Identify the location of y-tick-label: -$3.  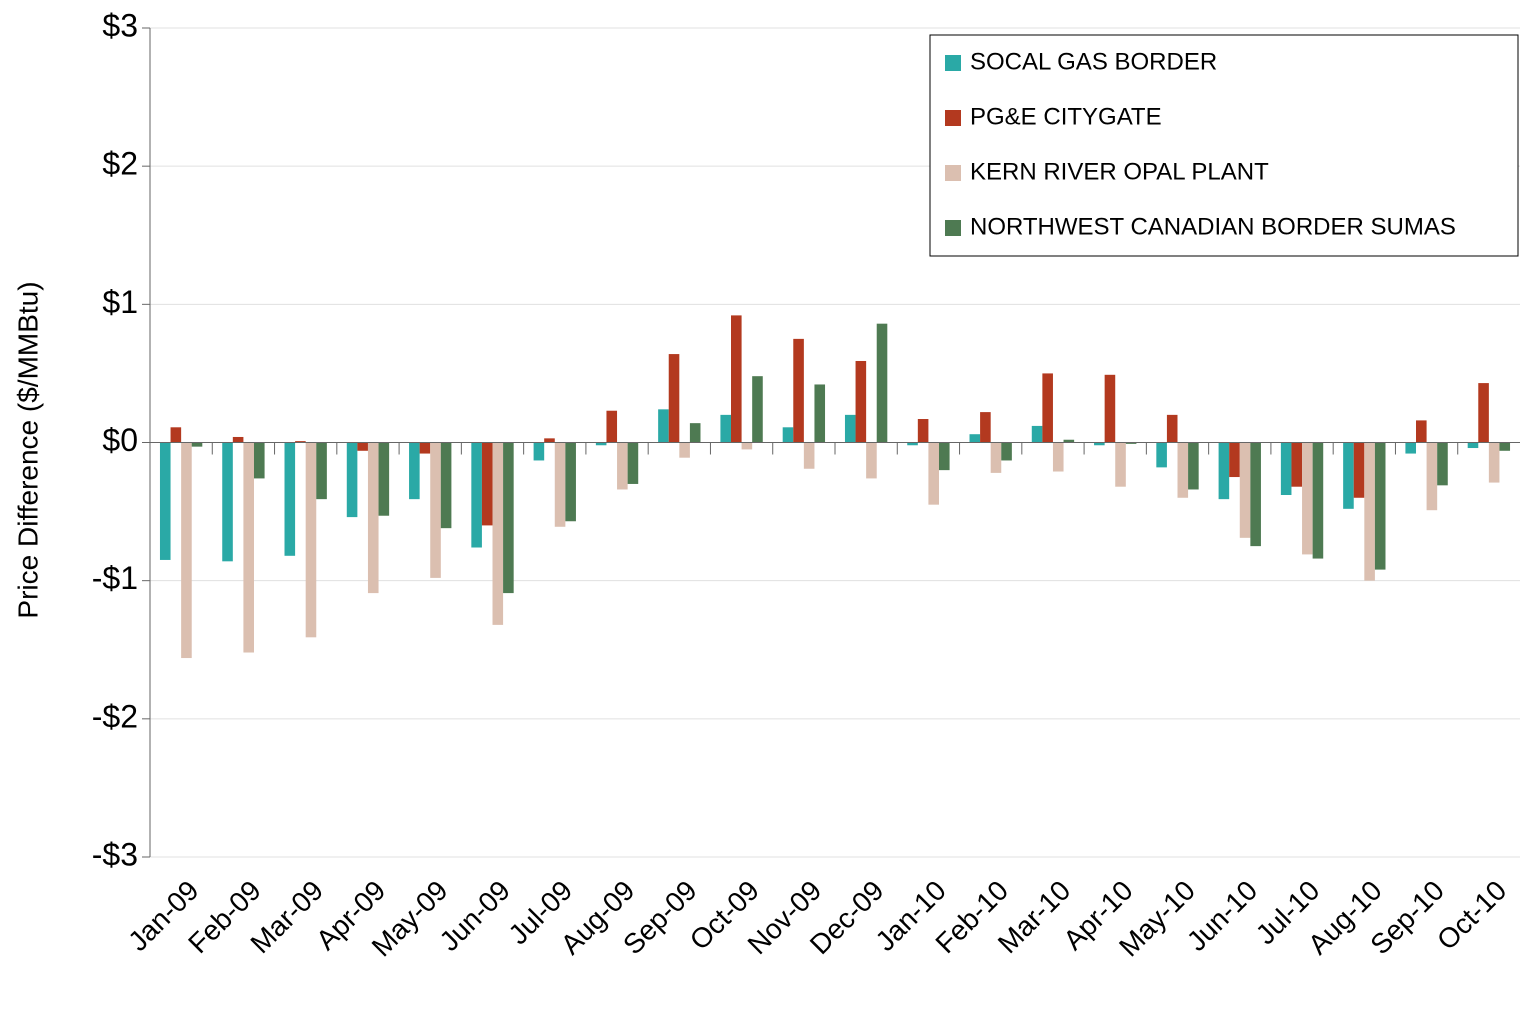
(115, 854).